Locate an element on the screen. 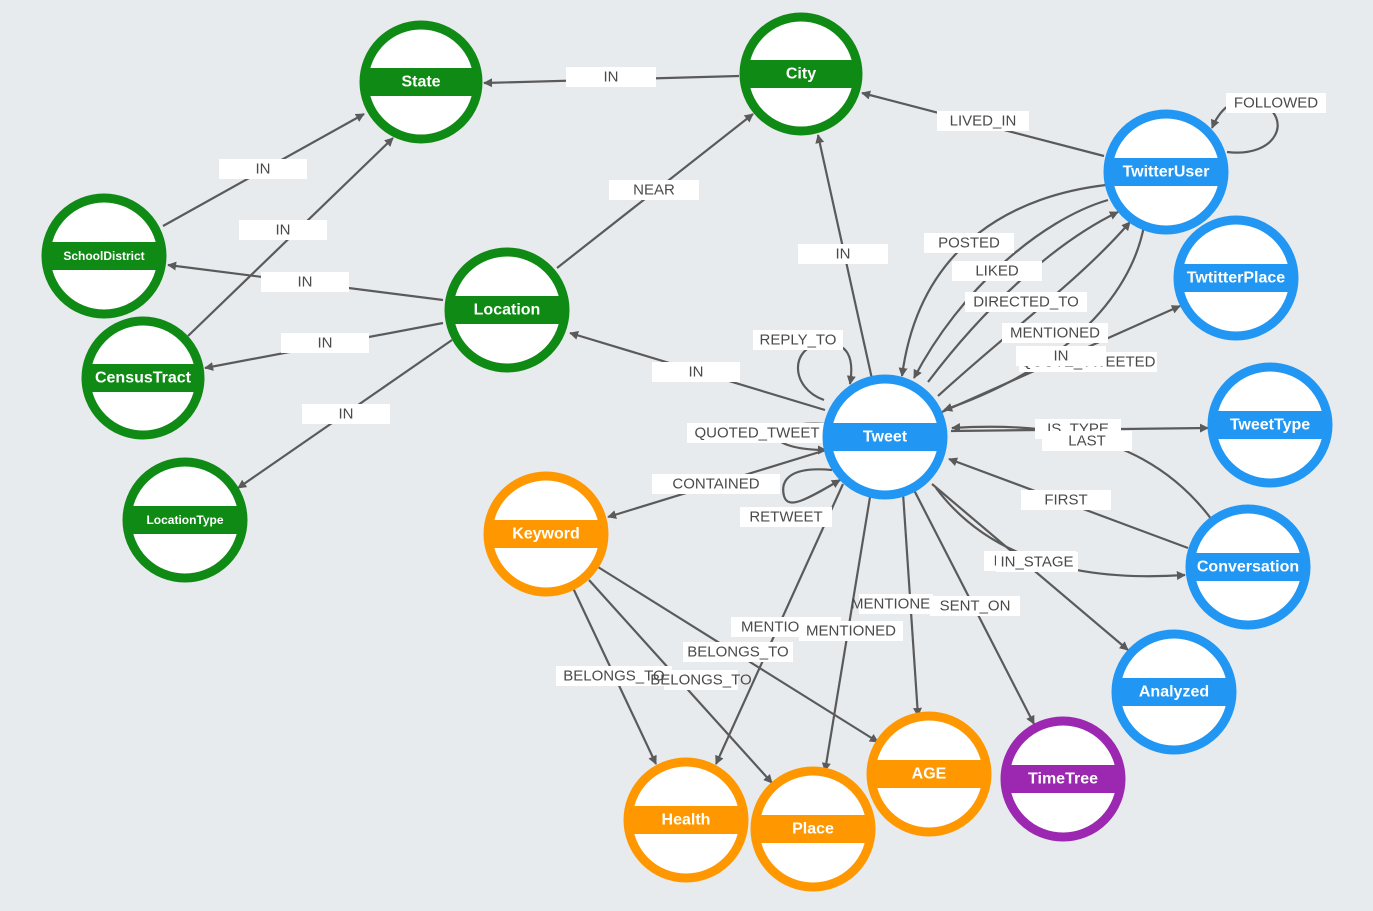 This screenshot has width=1373, height=911. node-label: Keyword is located at coordinates (546, 534).